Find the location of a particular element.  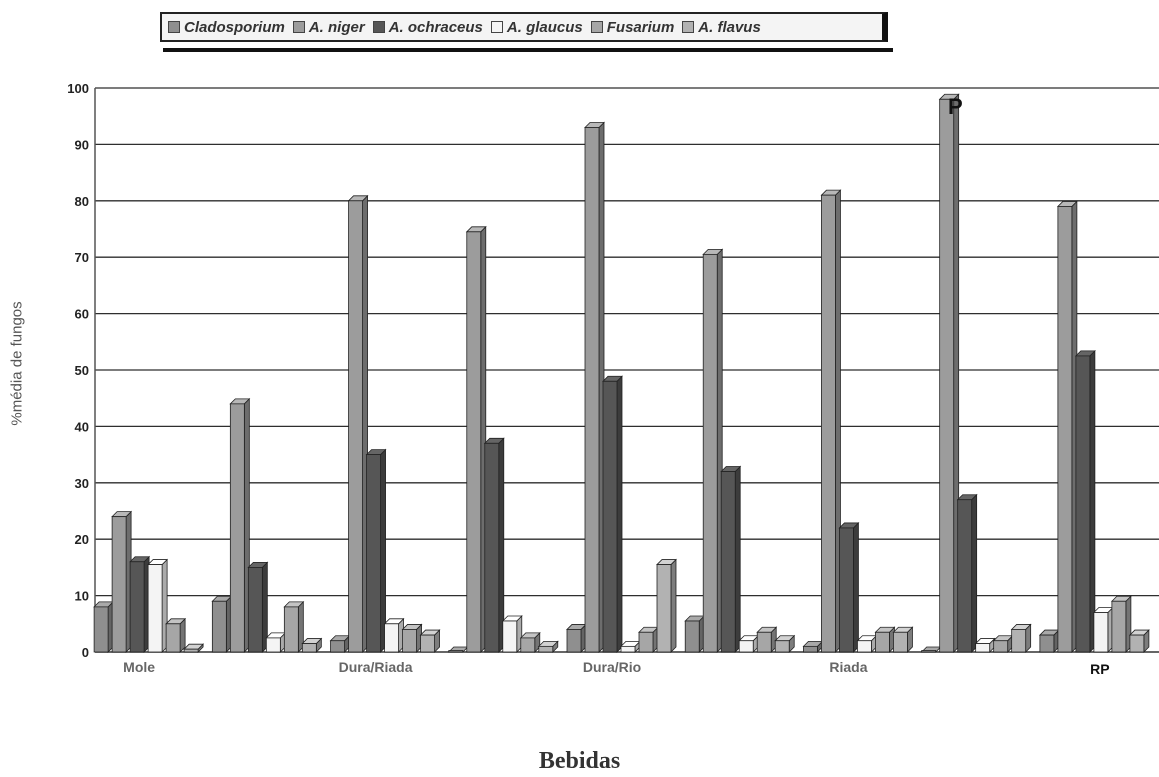

x-tick-label: Mole is located at coordinates (139, 667).